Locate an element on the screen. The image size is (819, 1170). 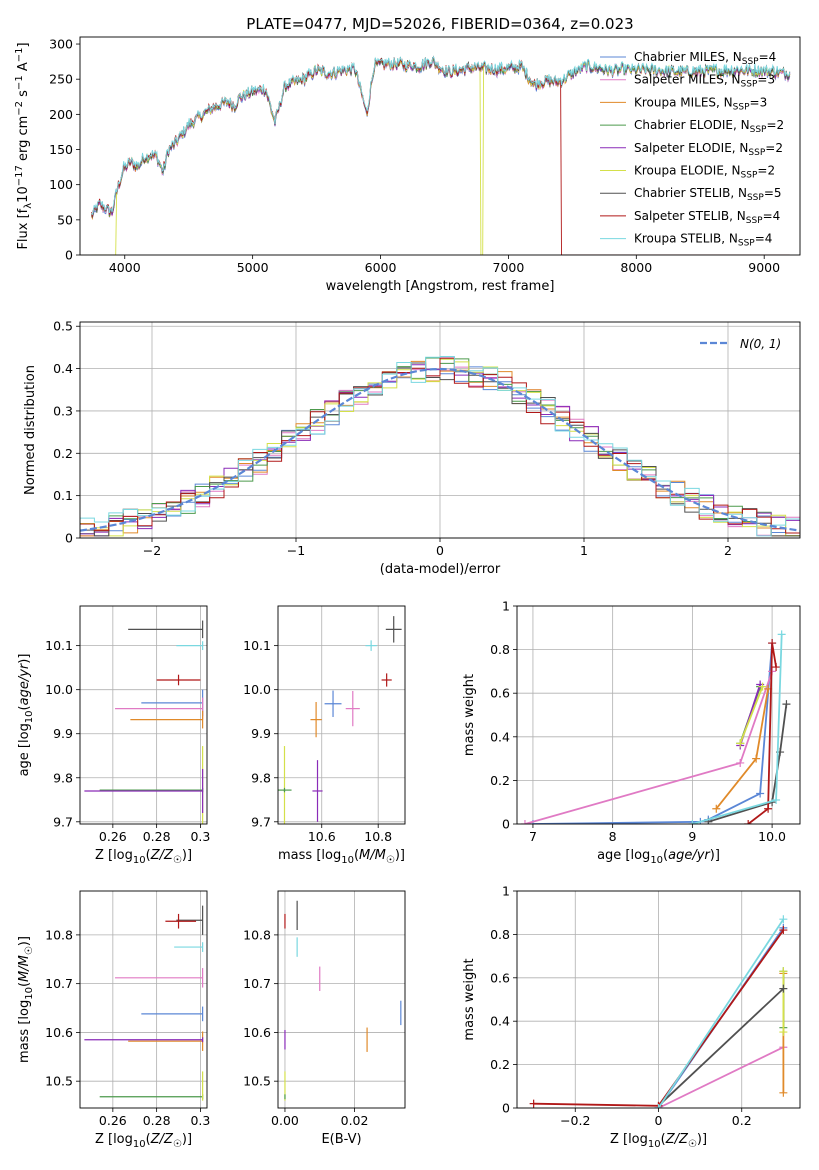
y-tick-label: 10.5 is located at coordinates (59, 1081).